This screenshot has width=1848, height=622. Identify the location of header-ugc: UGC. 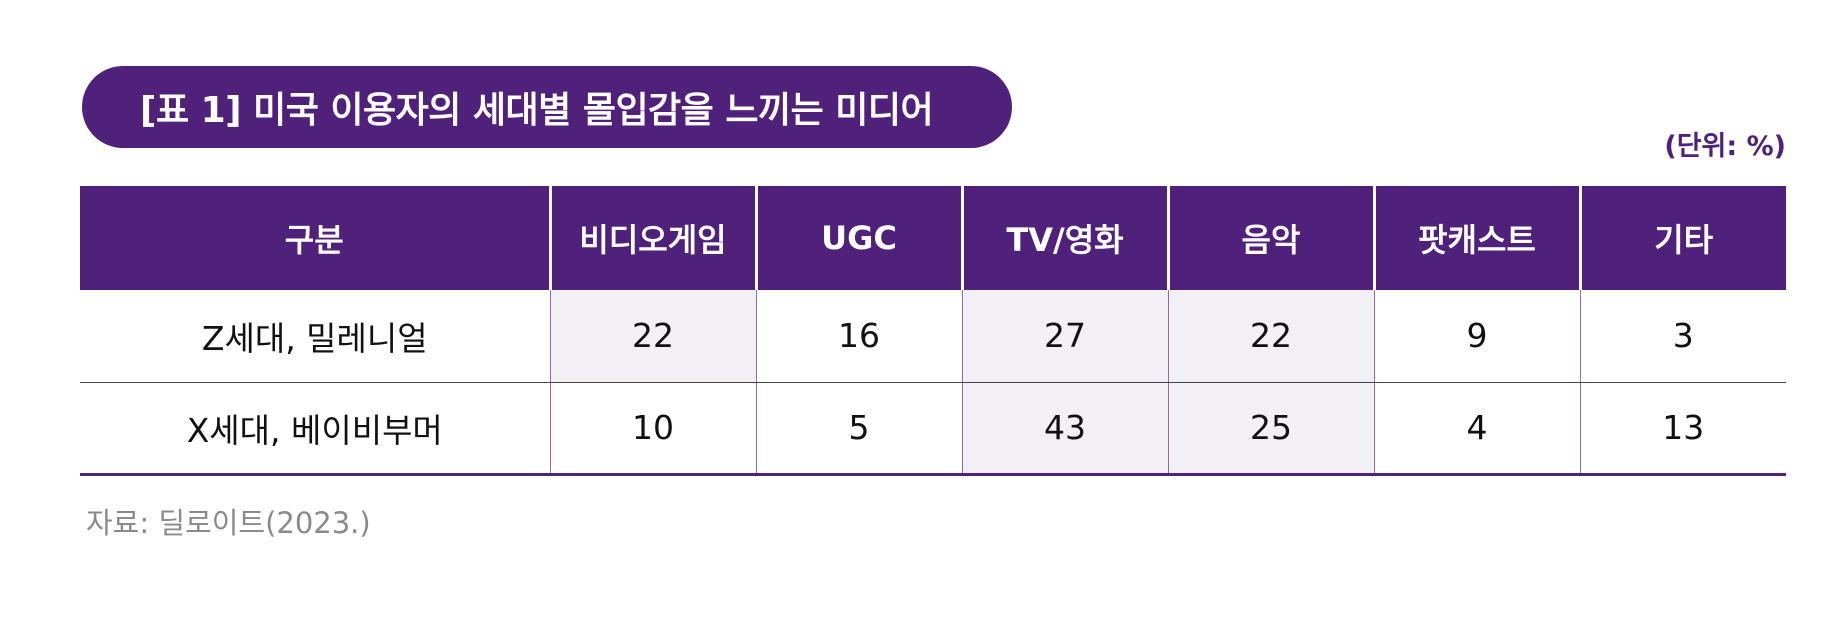
(858, 238).